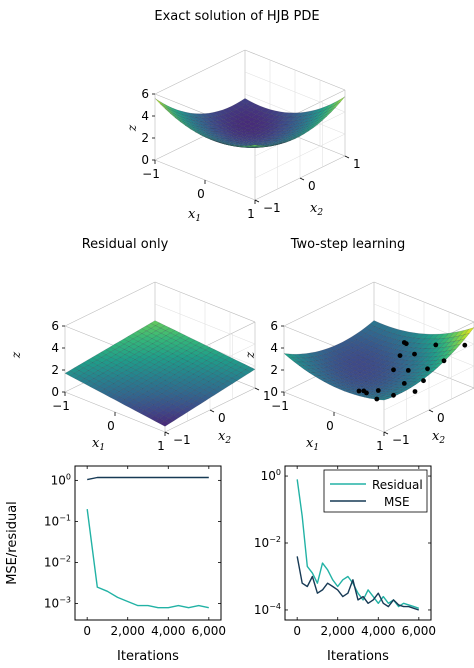 This screenshot has width=474, height=668. What do you see at coordinates (397, 502) in the screenshot?
I see `legend-label-mse: MSE` at bounding box center [397, 502].